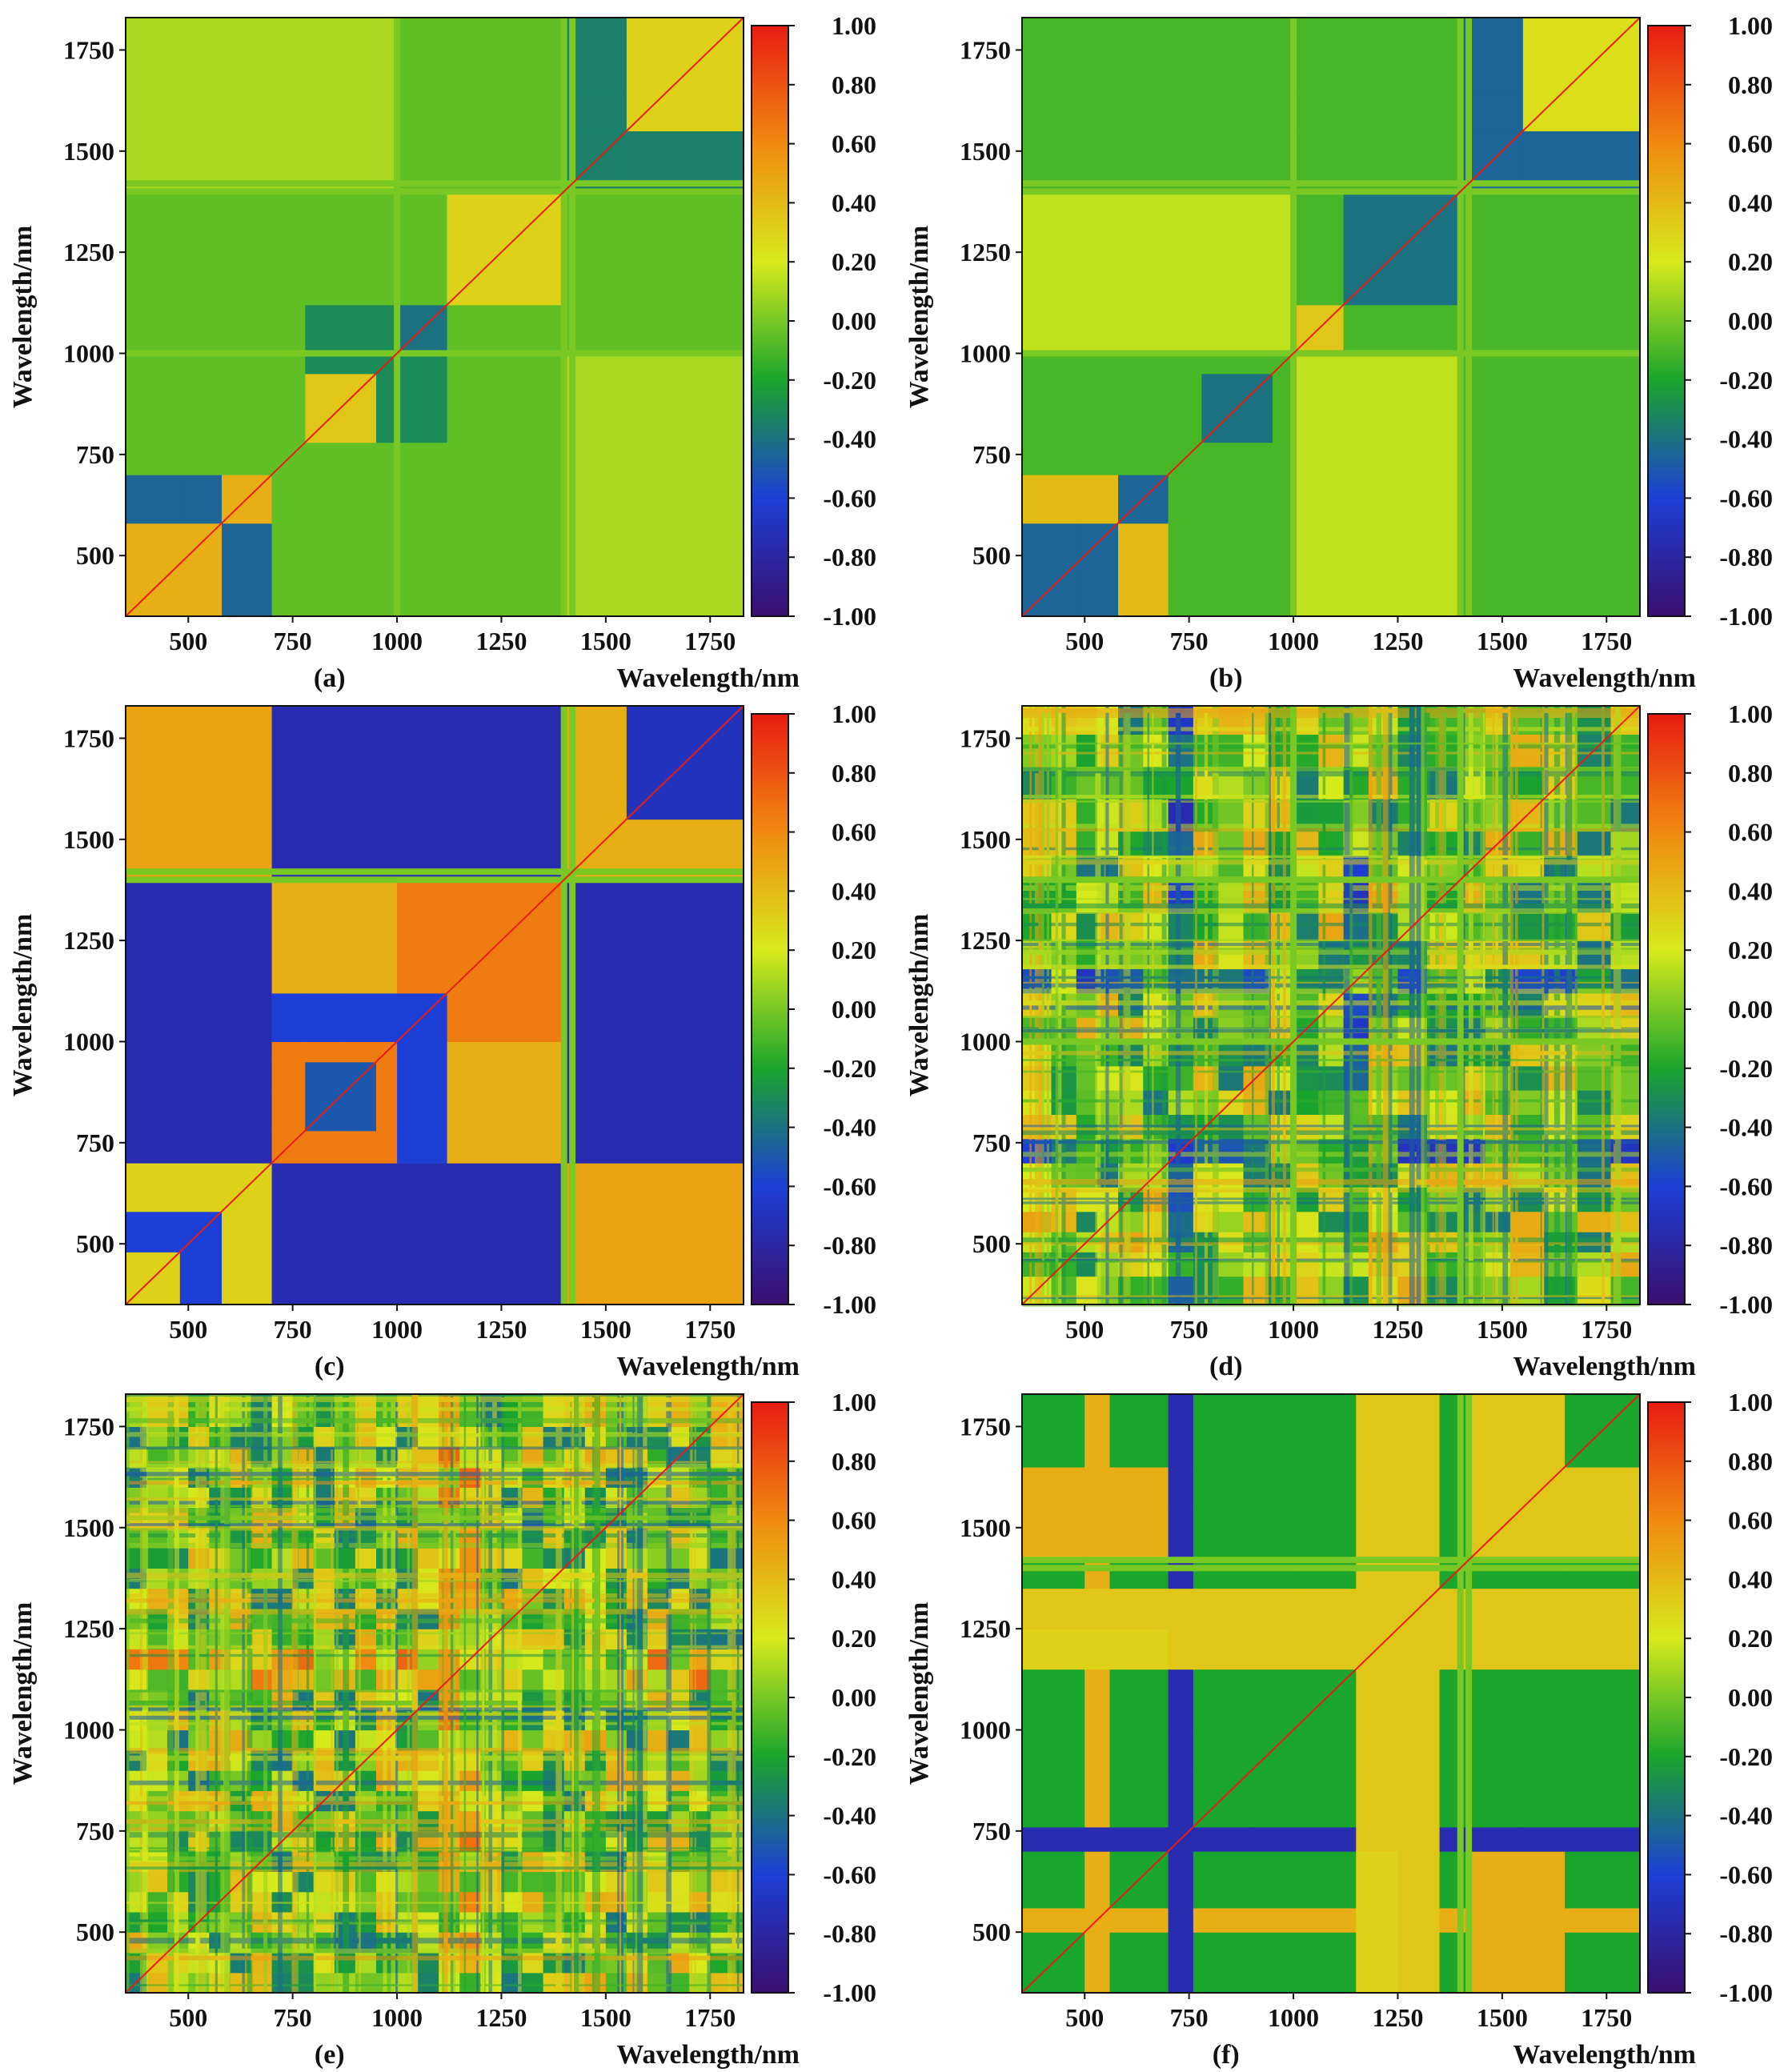 Image resolution: width=1784 pixels, height=2072 pixels. Describe the element at coordinates (992, 1831) in the screenshot. I see `y-tick-label: 750` at that location.